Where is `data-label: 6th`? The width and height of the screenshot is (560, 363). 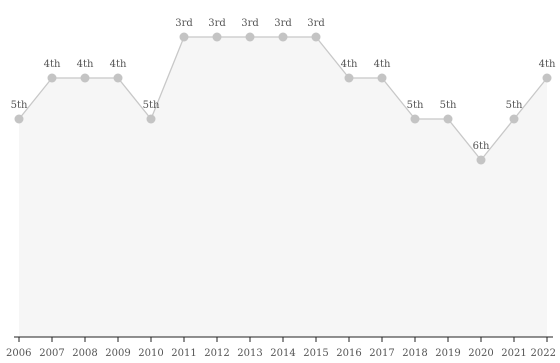
data-label: 6th is located at coordinates (481, 146).